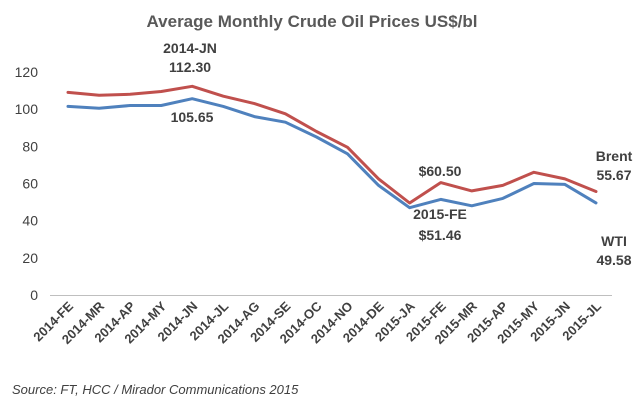 This screenshot has height=407, width=644. What do you see at coordinates (27, 72) in the screenshot?
I see `y-tick-label: 120` at bounding box center [27, 72].